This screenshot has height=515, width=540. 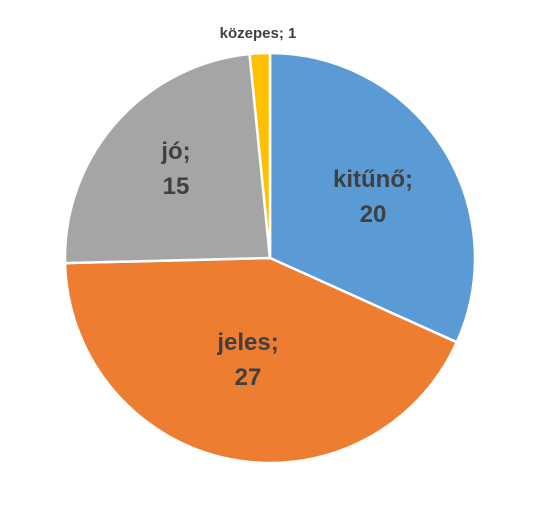 I want to click on data-label-jeles-value: 27, so click(x=248, y=377).